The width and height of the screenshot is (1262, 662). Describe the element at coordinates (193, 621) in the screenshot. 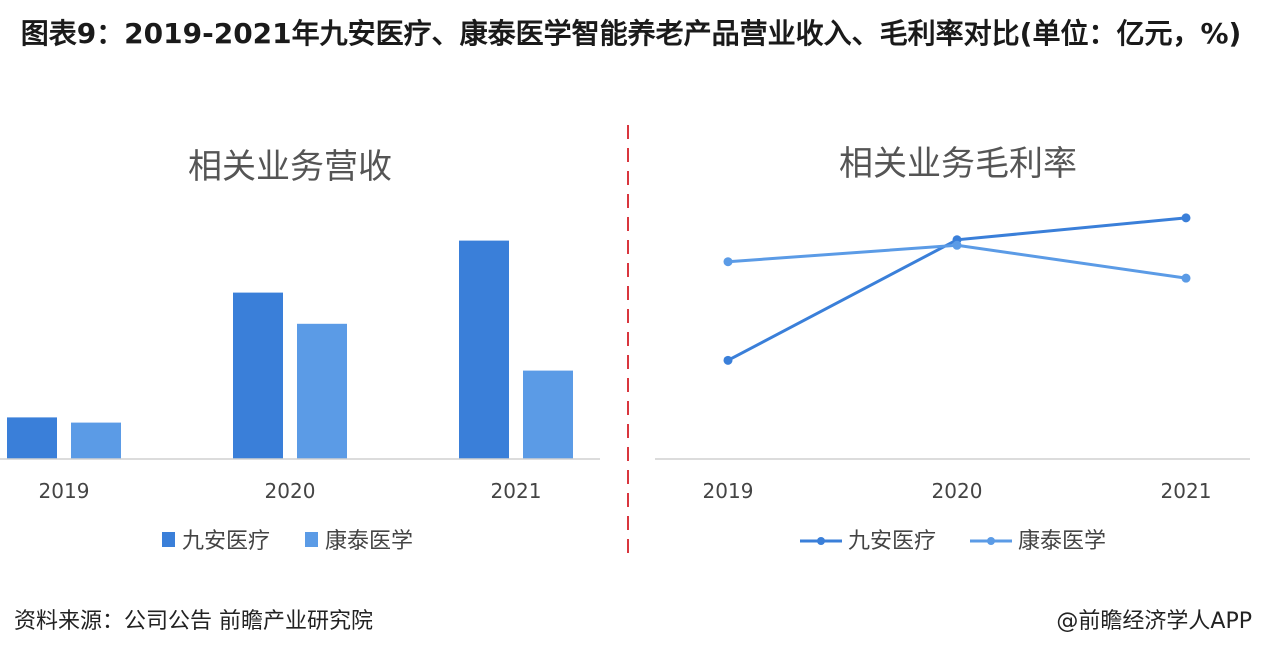

I see `source-note: 资料来源：公司公告 前瞻产业研究院` at that location.